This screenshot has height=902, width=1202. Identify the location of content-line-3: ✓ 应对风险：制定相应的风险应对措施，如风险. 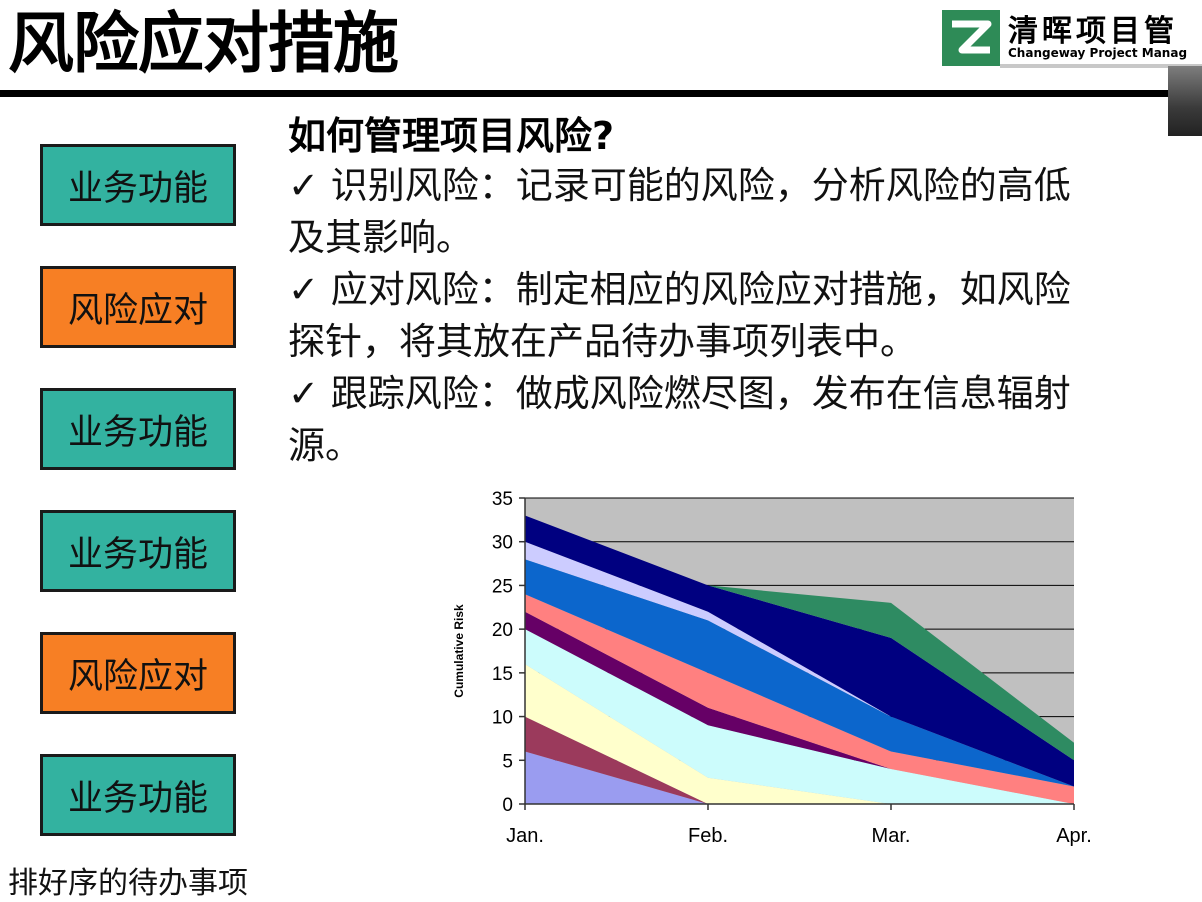
(679, 289).